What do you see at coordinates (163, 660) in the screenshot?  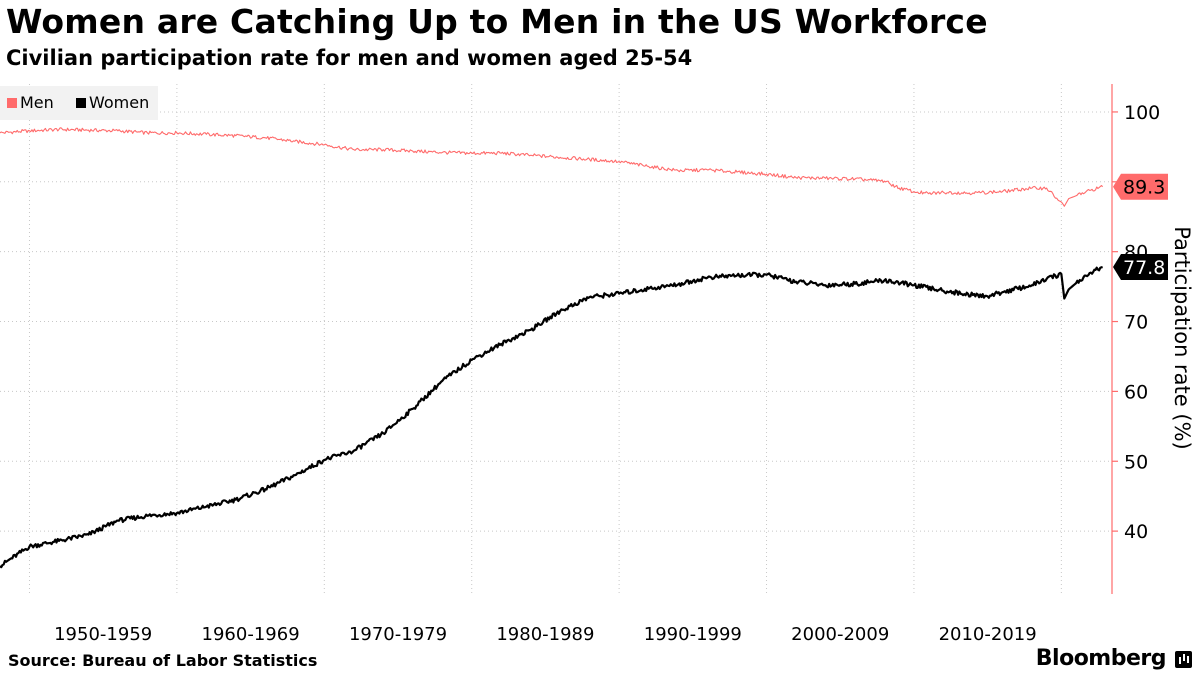 I see `source-note: Source: Bureau of Labor Statistics` at bounding box center [163, 660].